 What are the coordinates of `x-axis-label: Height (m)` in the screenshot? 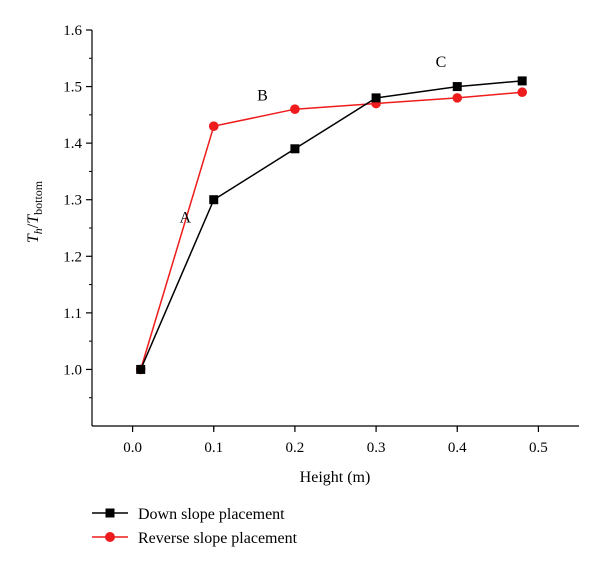 It's located at (335, 477).